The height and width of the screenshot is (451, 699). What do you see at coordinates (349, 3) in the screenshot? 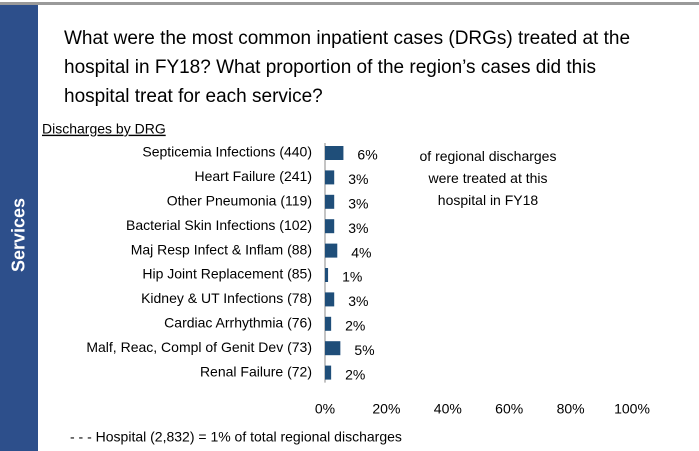
I see `top-border` at bounding box center [349, 3].